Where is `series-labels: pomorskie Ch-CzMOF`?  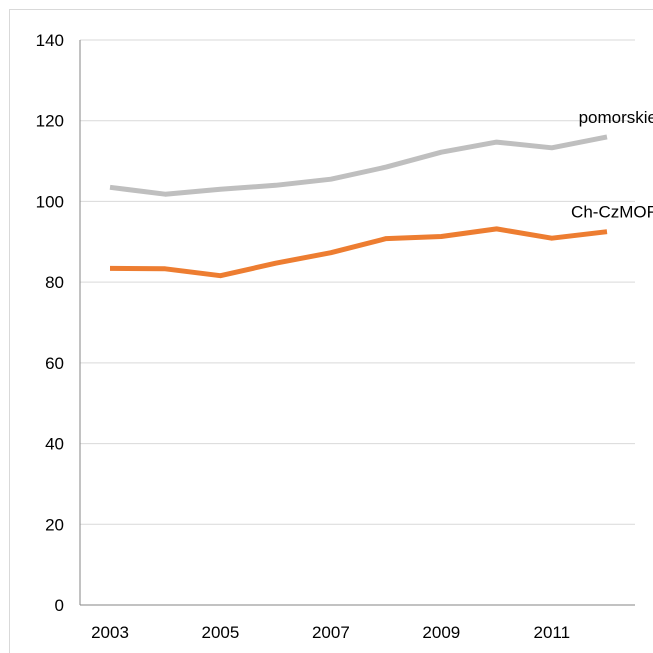
series-labels: pomorskie Ch-CzMOF is located at coordinates (612, 165).